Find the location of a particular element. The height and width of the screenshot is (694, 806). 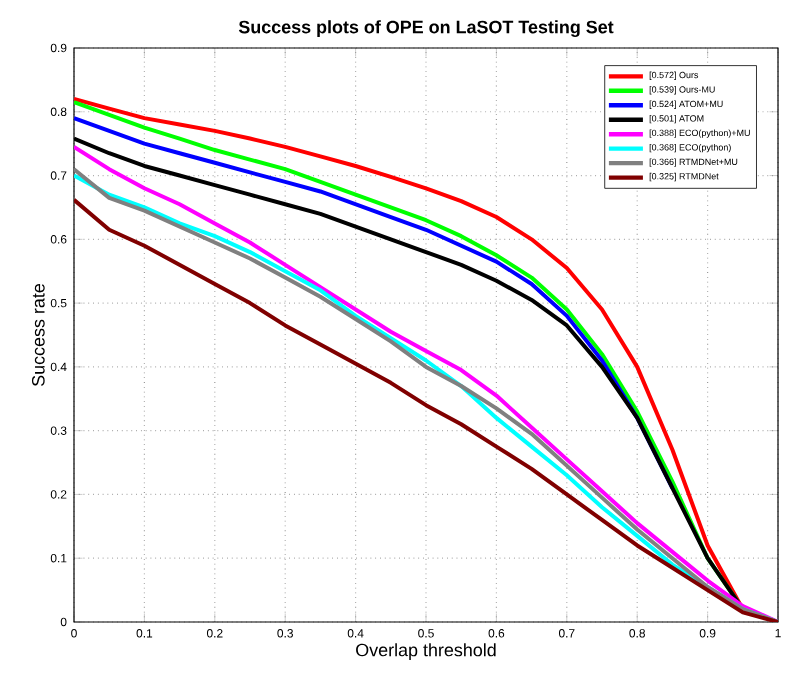

x-axis-title: Overlap threshold is located at coordinates (426, 651).